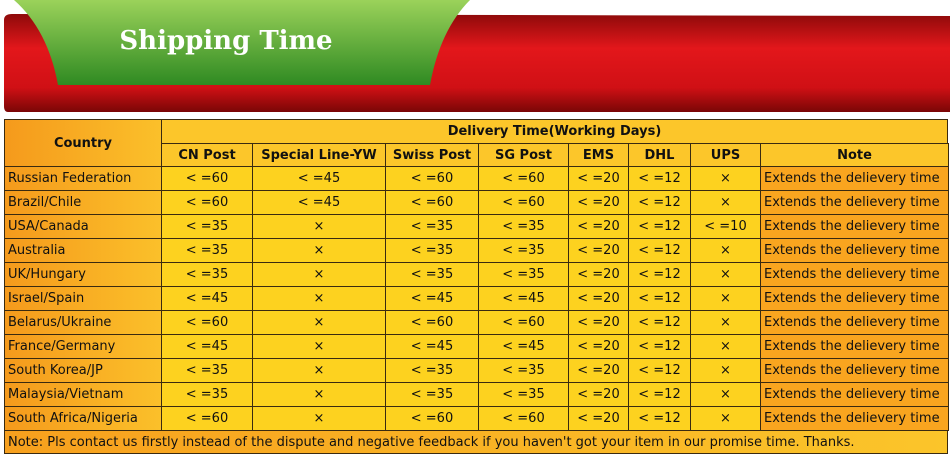 The width and height of the screenshot is (952, 457). What do you see at coordinates (83, 274) in the screenshot?
I see `country-cell: UK/Hungary` at bounding box center [83, 274].